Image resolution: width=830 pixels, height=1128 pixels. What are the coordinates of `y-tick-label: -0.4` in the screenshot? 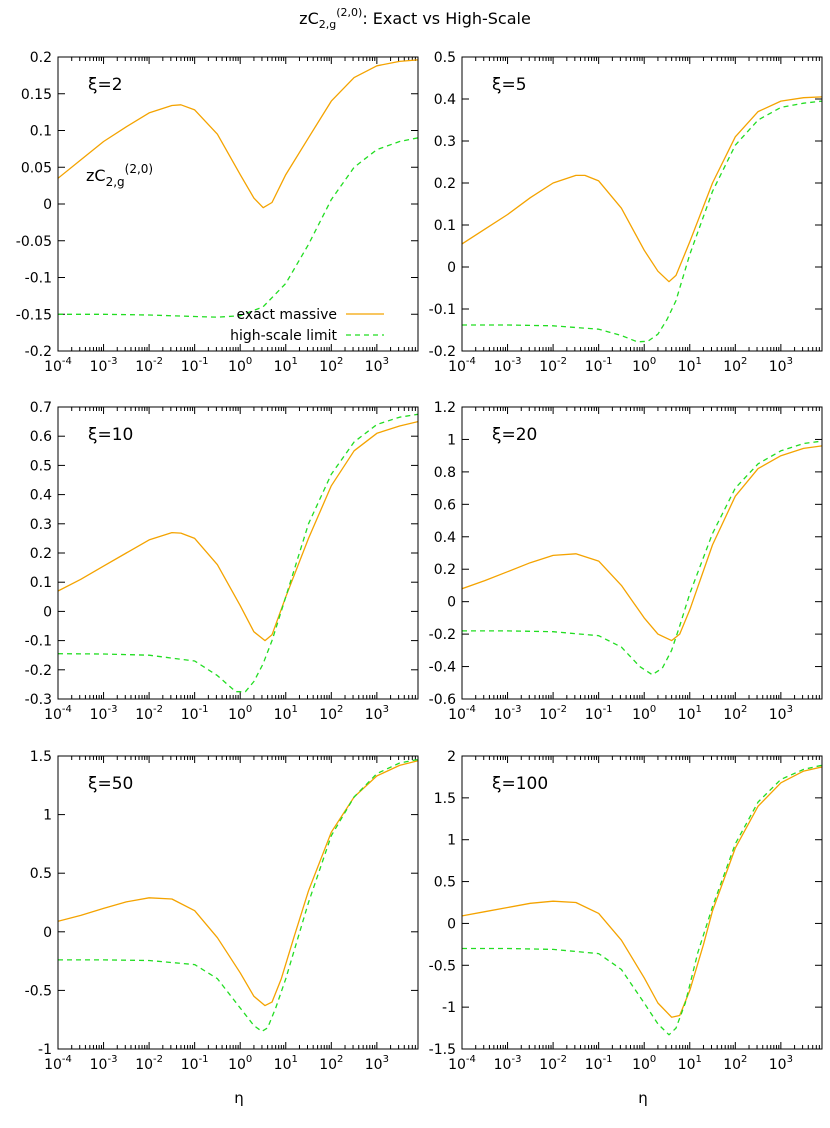 It's located at (442, 668).